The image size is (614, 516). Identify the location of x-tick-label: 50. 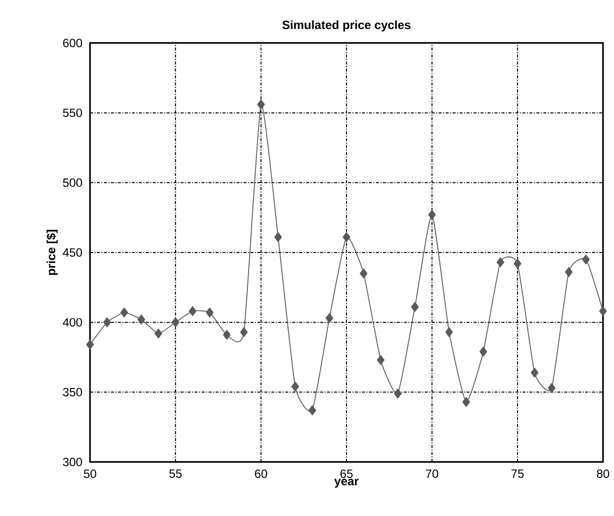
(90, 474).